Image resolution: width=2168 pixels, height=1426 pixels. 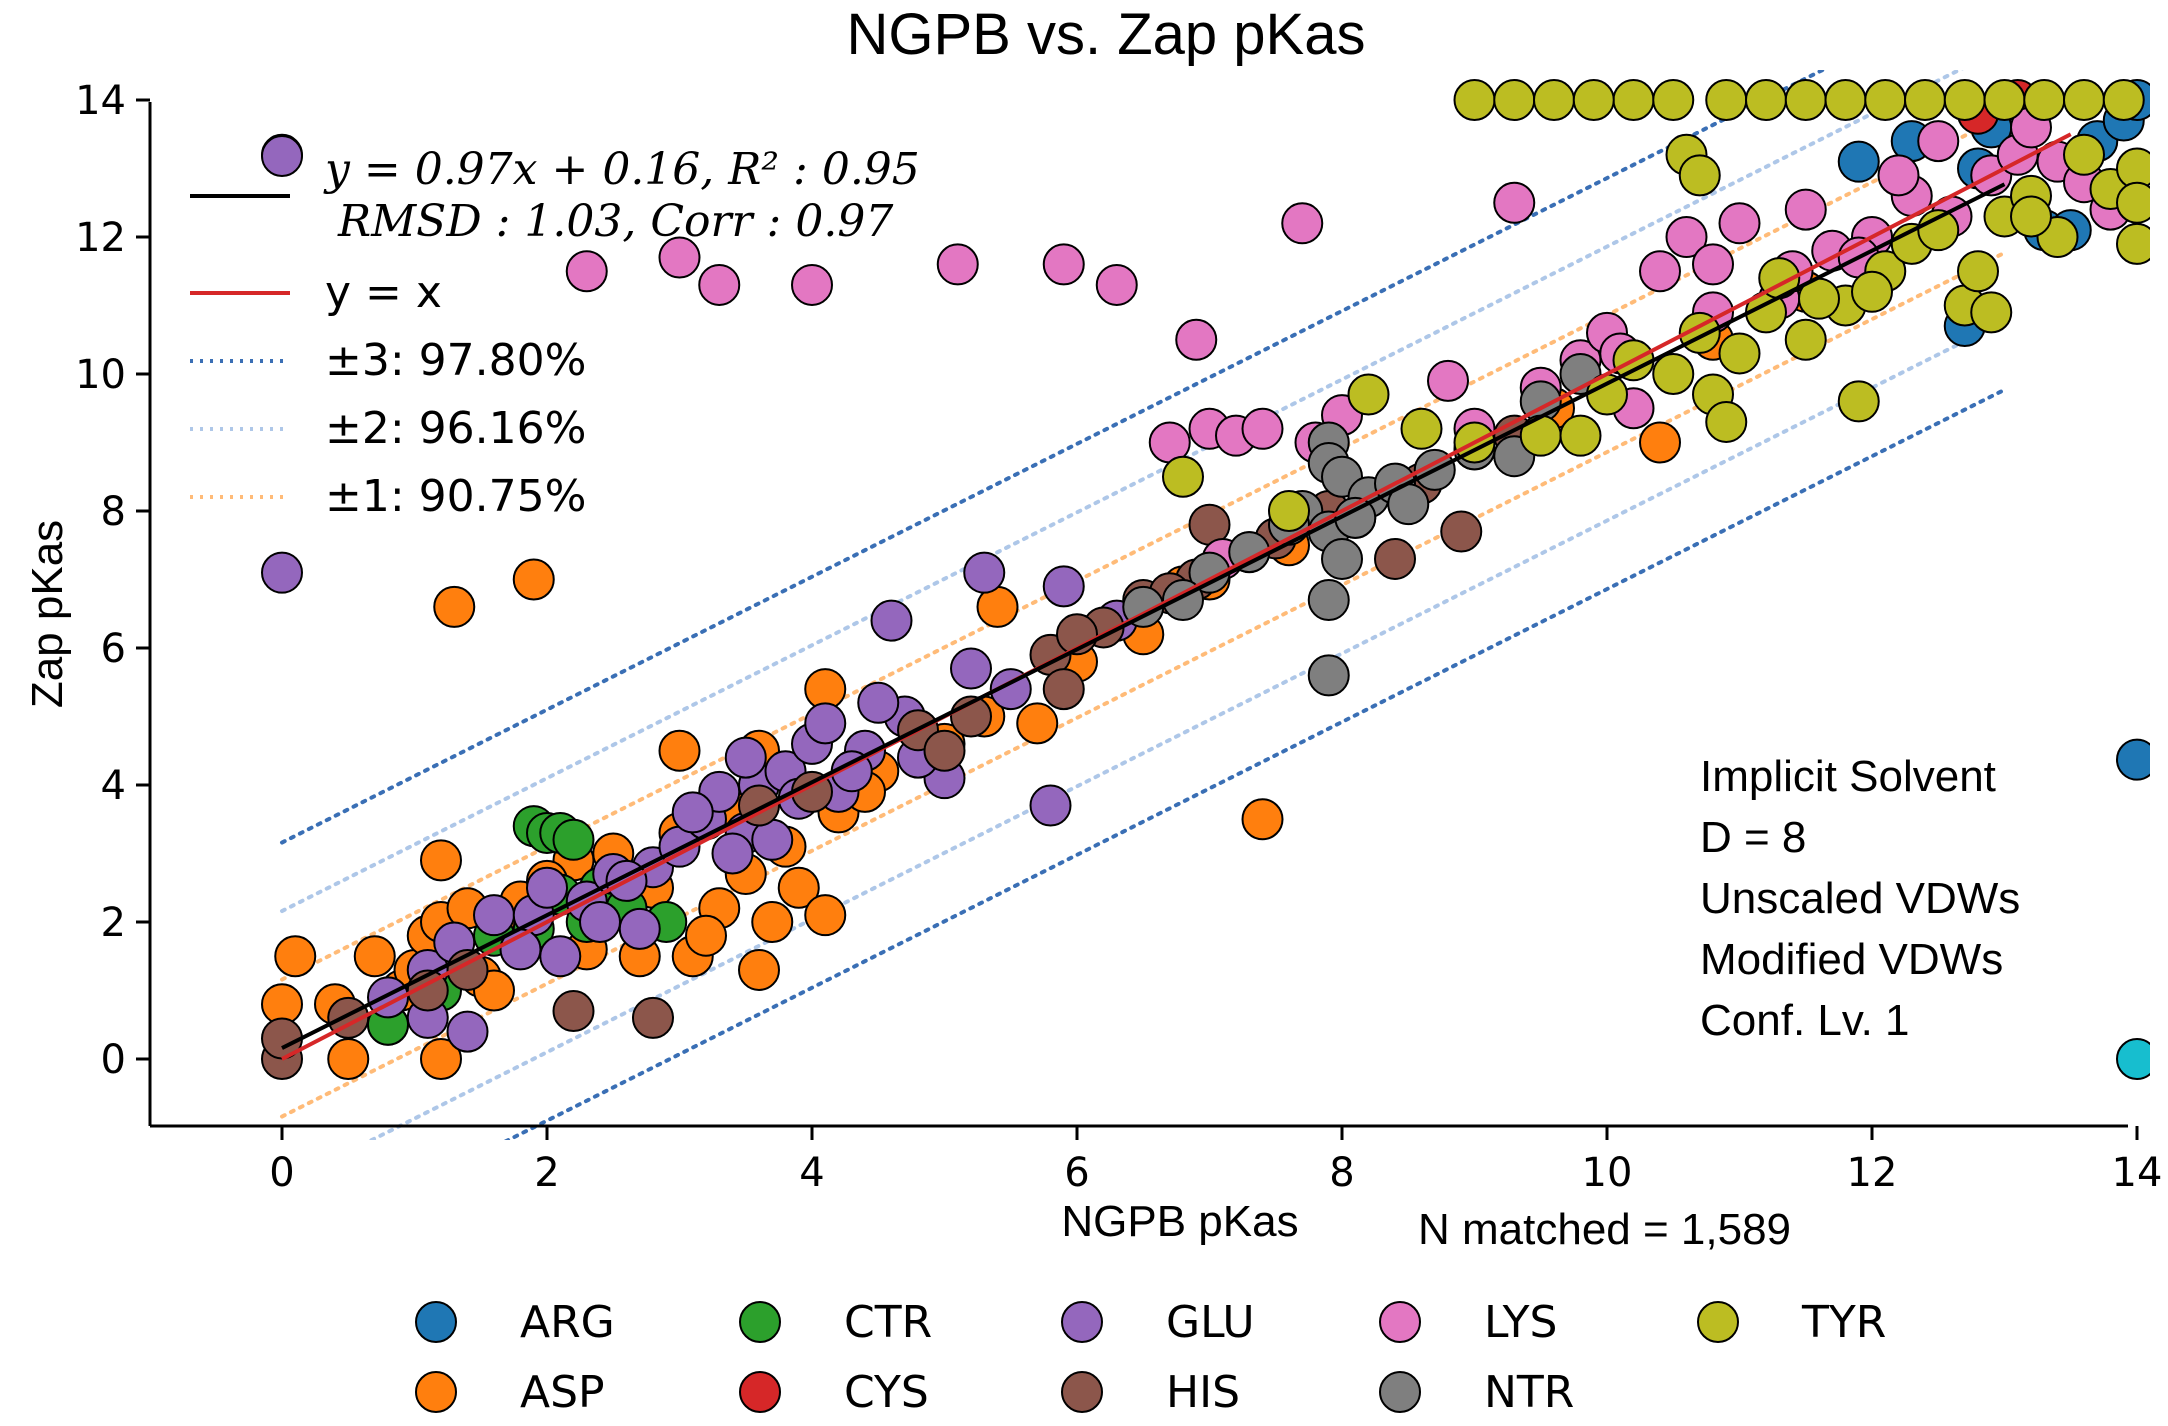 I want to click on legend-marker-tyr, so click(x=1718, y=1322).